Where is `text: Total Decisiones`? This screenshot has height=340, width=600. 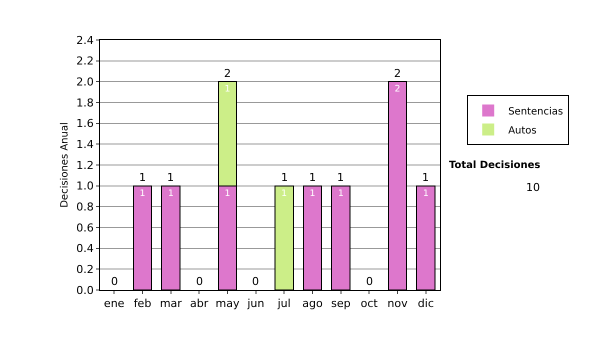
text: Total Decisiones is located at coordinates (494, 165).